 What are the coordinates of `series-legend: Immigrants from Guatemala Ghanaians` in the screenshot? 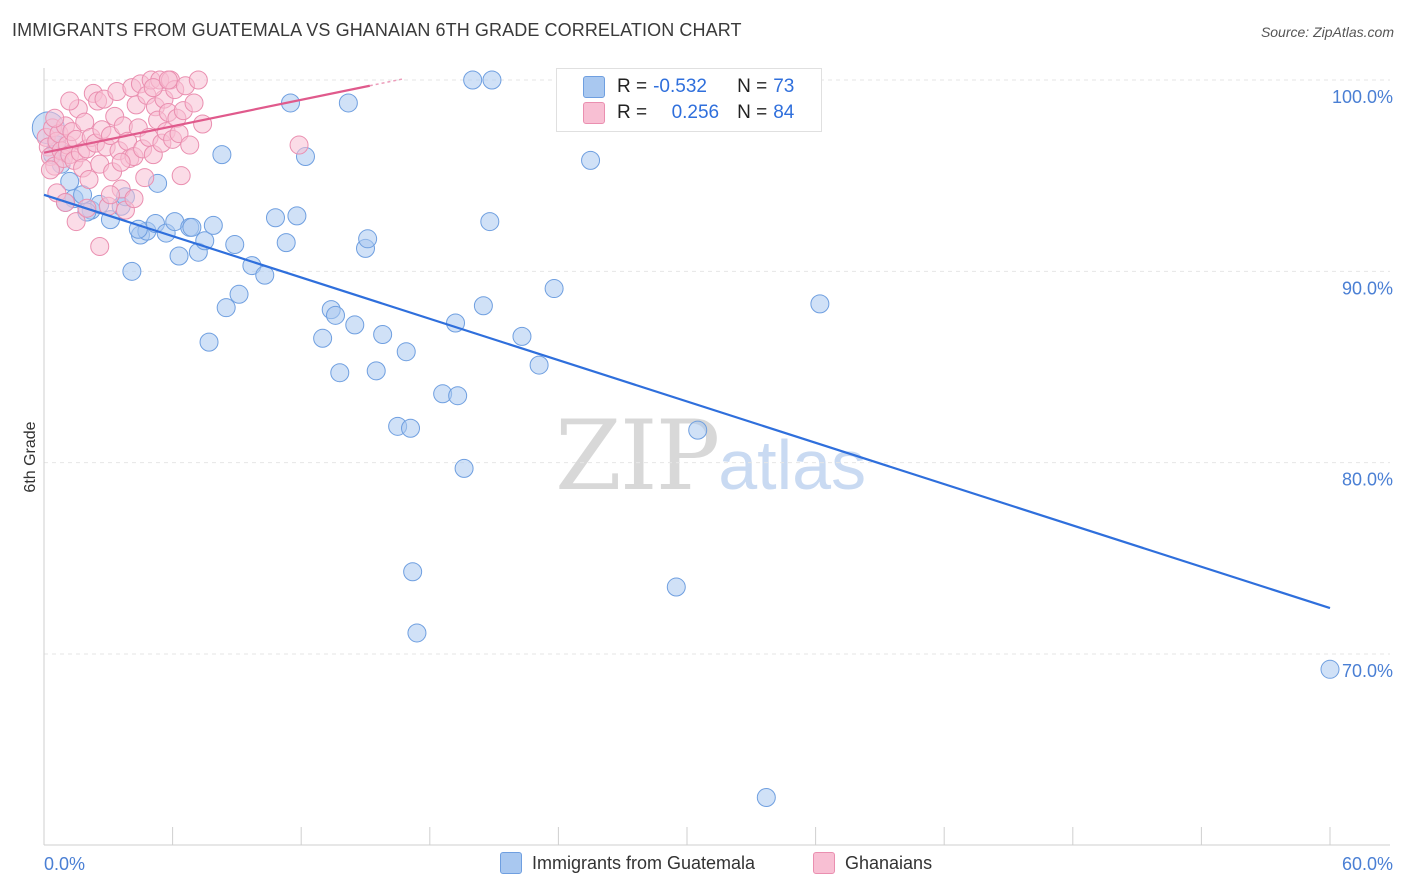 It's located at (703, 865).